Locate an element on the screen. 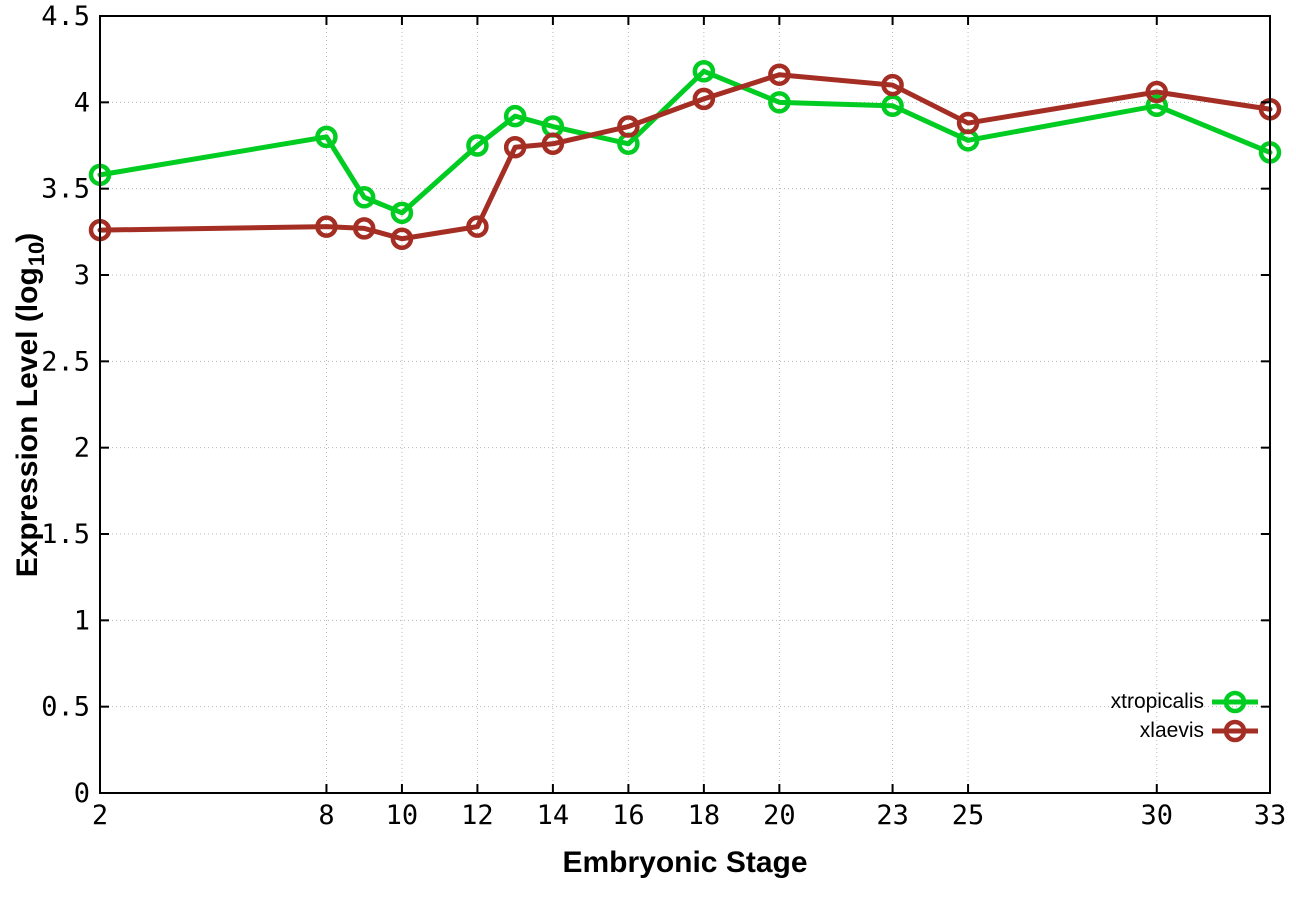 The width and height of the screenshot is (1296, 907). series-line-xtropicalis is located at coordinates (685, 142).